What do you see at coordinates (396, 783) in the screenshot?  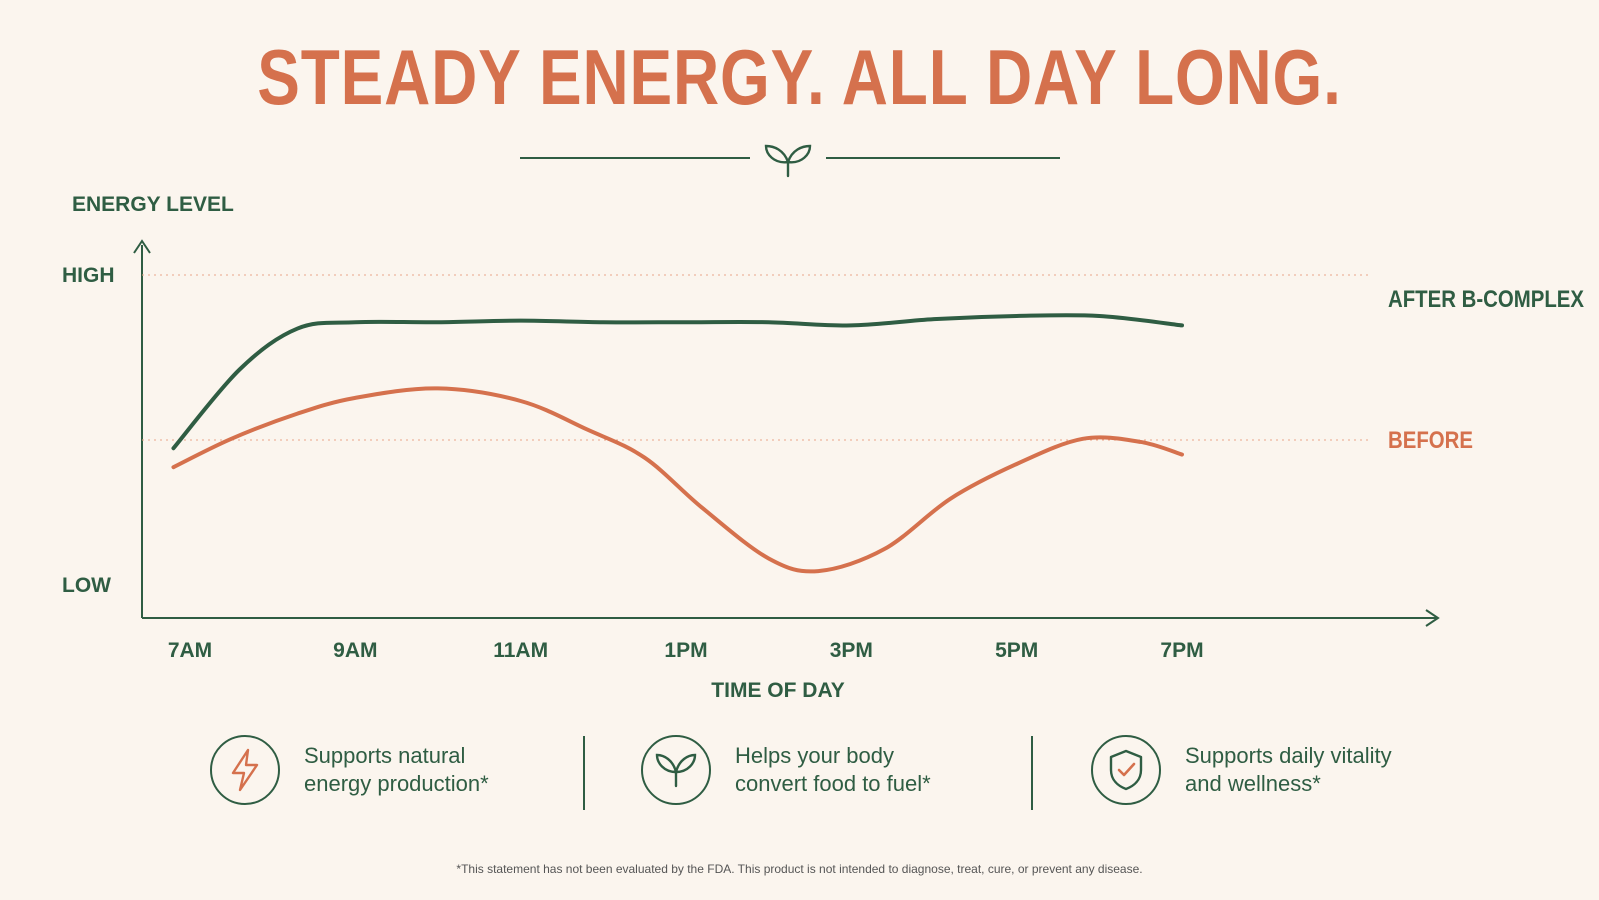 I see `feature-energy-line2: energy production*` at bounding box center [396, 783].